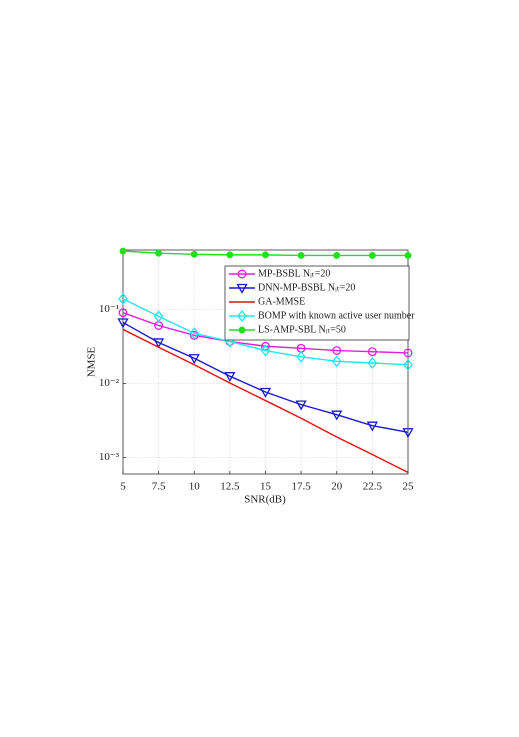  Describe the element at coordinates (266, 487) in the screenshot. I see `x-tick-label: 15` at that location.